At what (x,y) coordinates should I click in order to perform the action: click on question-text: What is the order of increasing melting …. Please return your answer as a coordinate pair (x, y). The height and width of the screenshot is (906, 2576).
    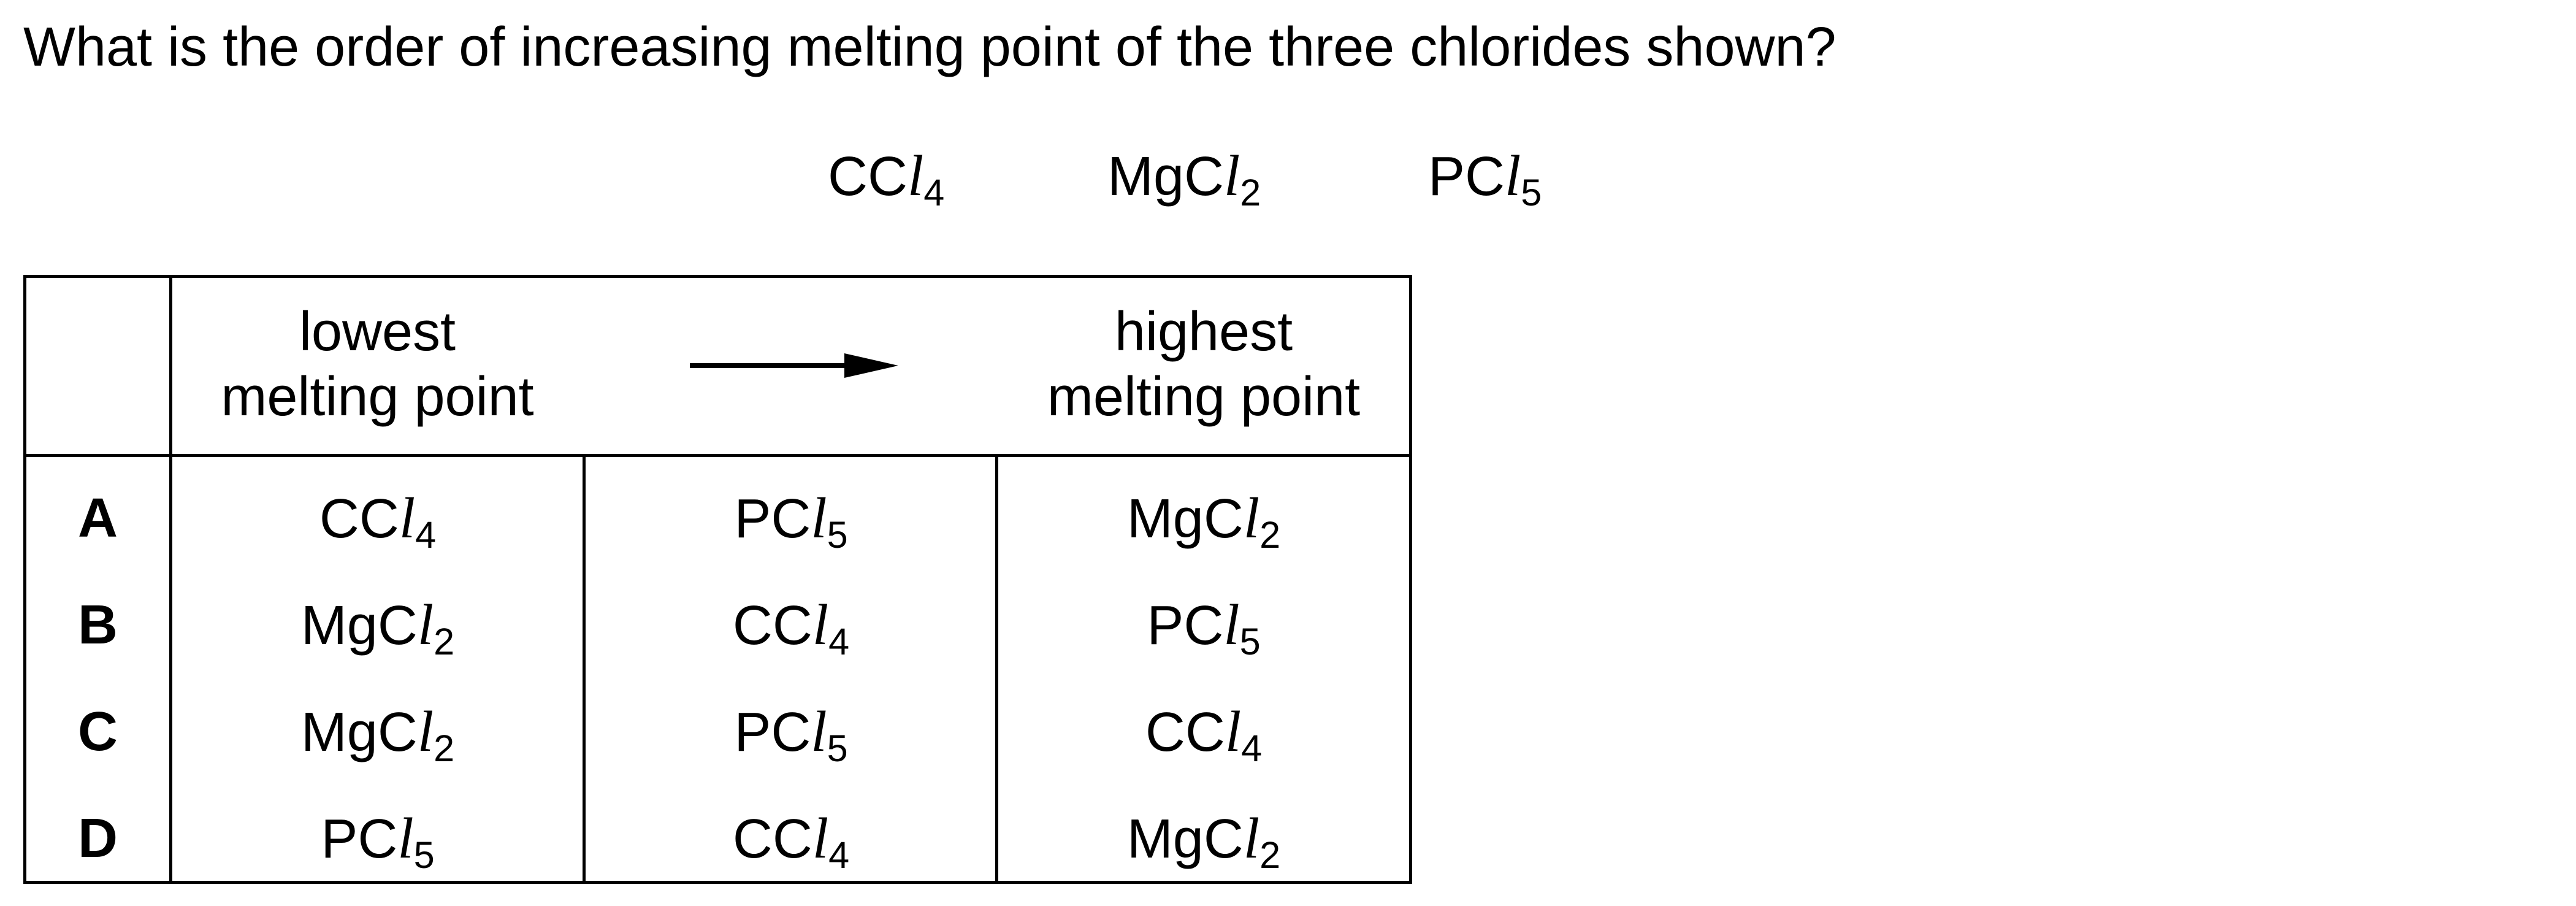
    Looking at the image, I should click on (929, 48).